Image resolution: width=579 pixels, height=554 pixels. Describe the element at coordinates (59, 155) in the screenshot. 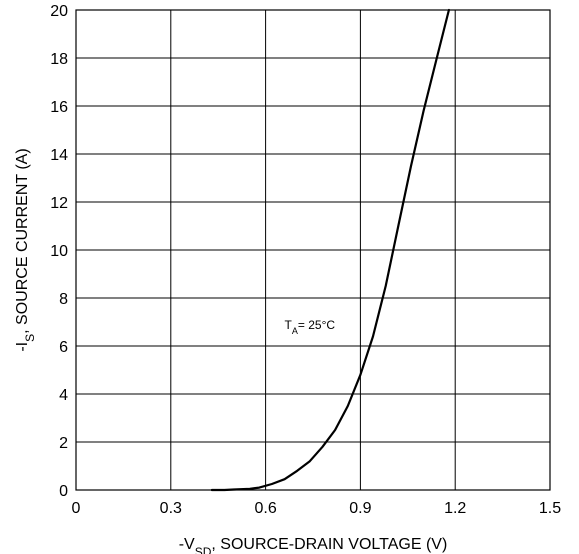

I see `y-tick-label: 14` at that location.